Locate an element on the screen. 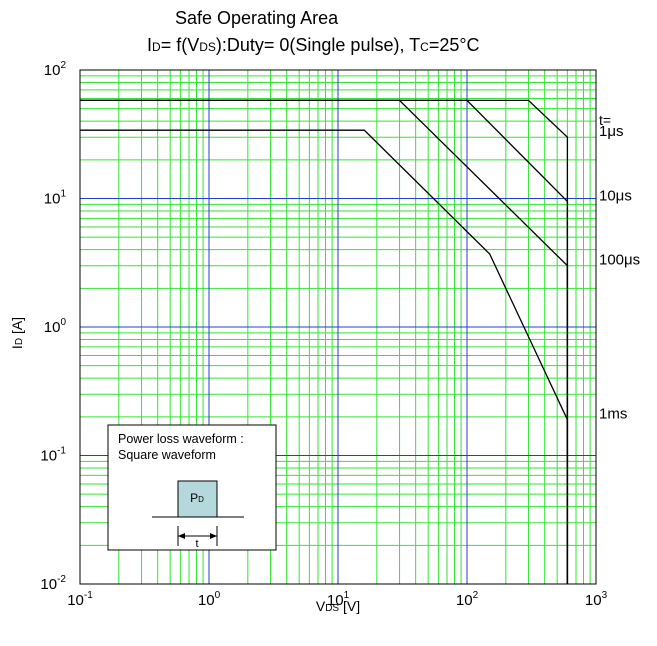 Image resolution: width=657 pixels, height=646 pixels. pulse-rect is located at coordinates (197, 499).